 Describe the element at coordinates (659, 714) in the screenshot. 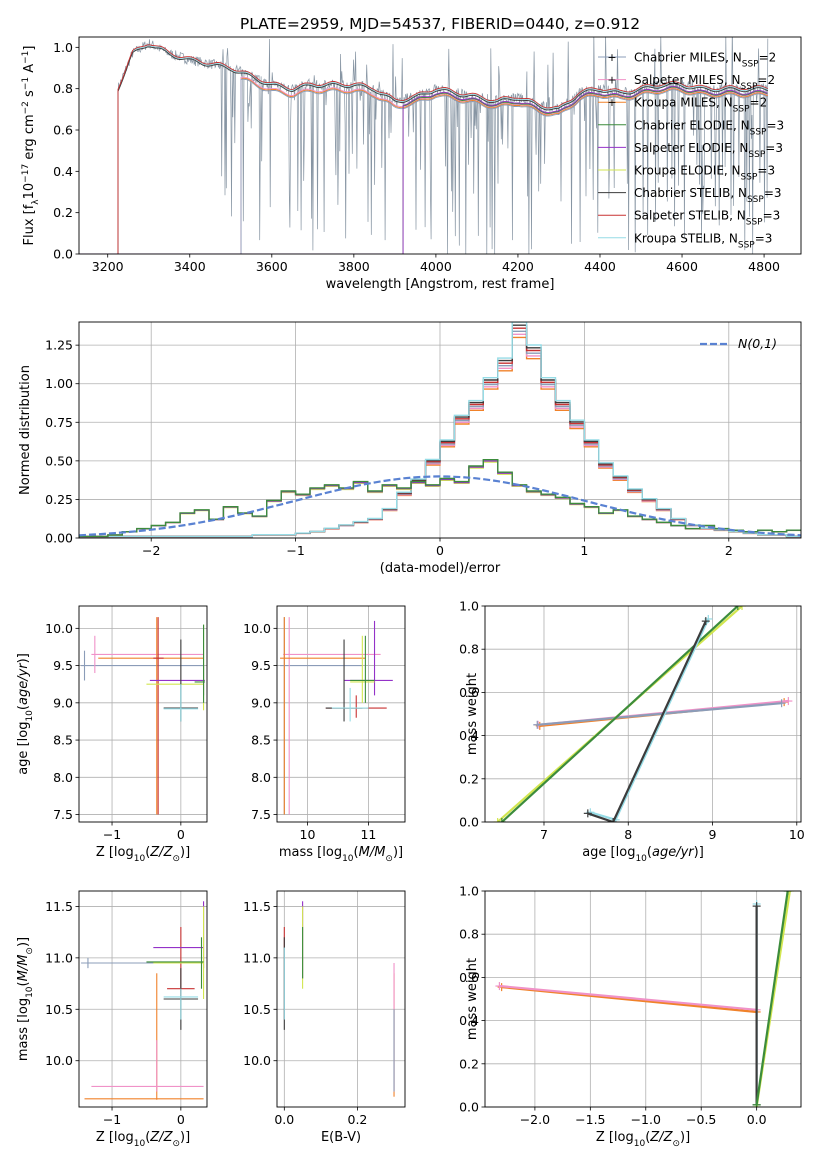

I see `weight-line-cm` at that location.